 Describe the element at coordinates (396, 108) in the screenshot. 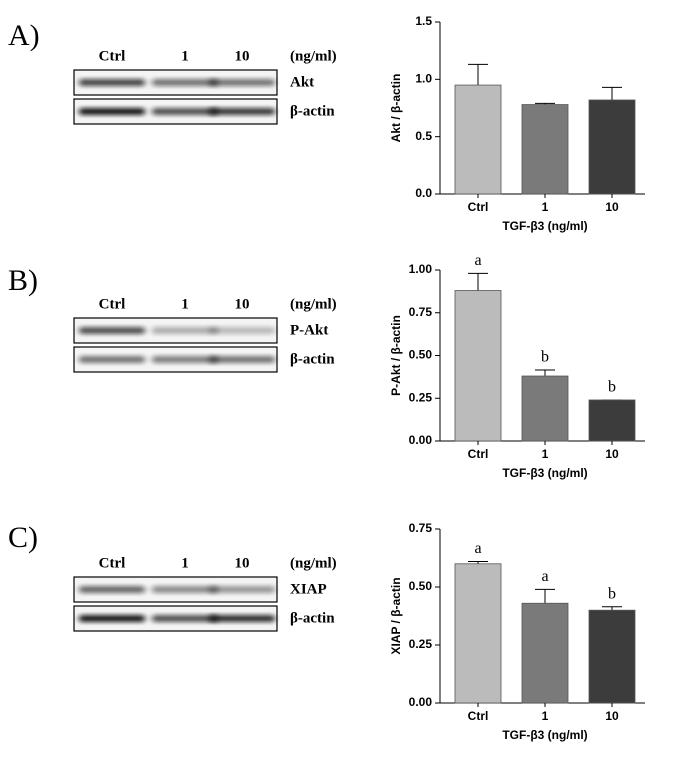

I see `y-axis-label: Akt / β-actin` at that location.